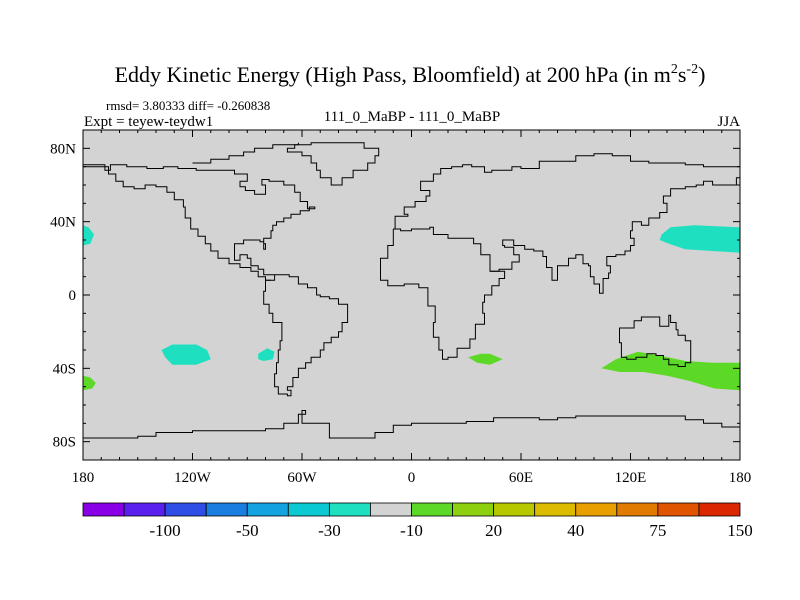  I want to click on coast-australia, so click(655, 340).